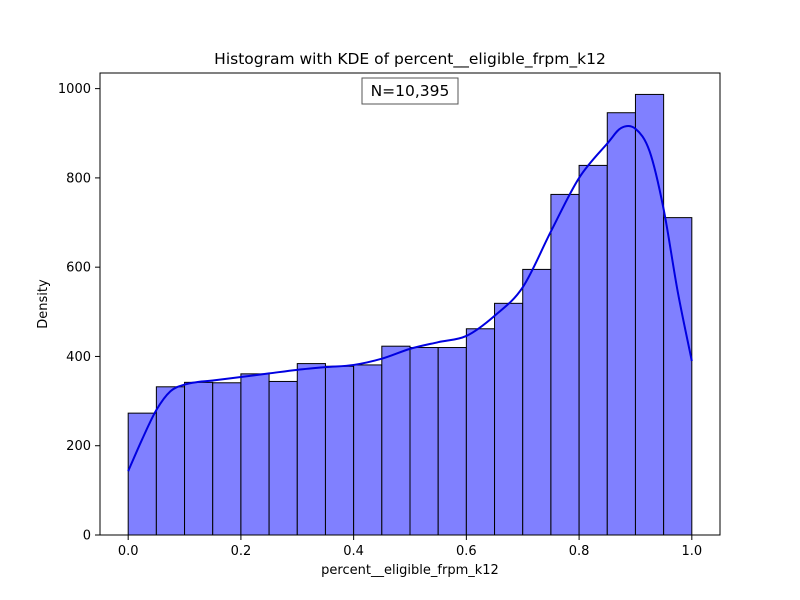 The image size is (800, 600). What do you see at coordinates (691, 551) in the screenshot?
I see `x-tick-label: 1.0` at bounding box center [691, 551].